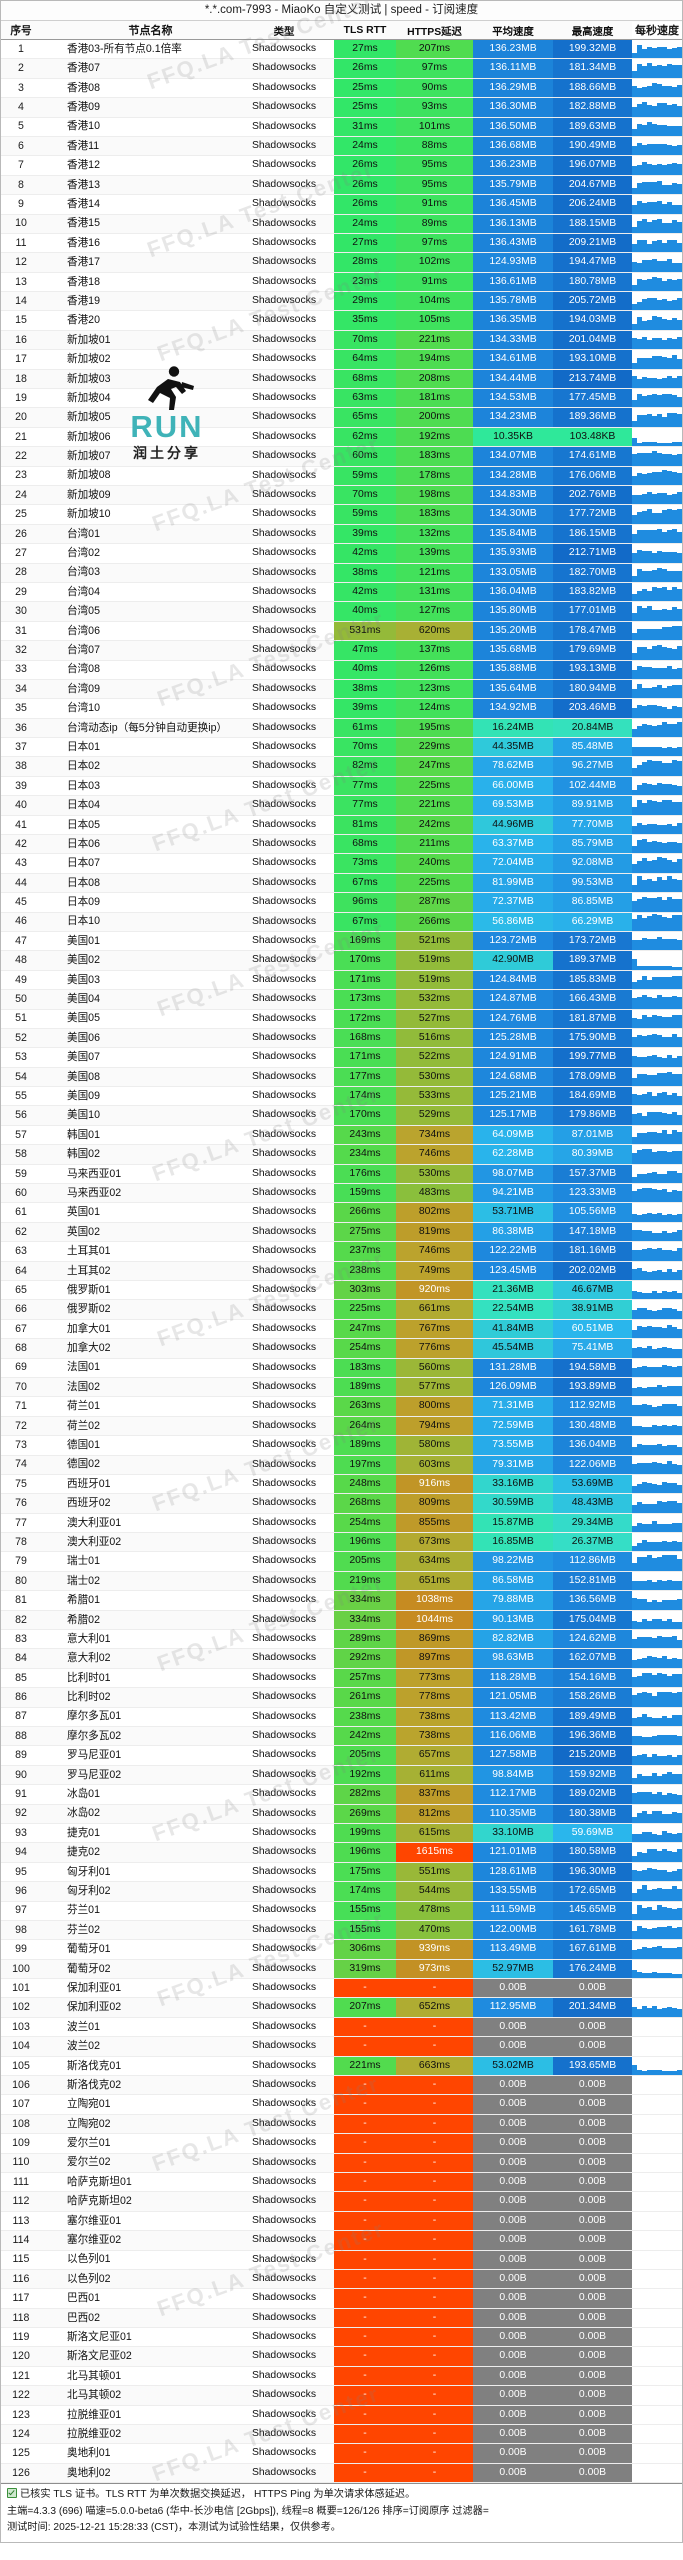 This screenshot has height=2560, width=683. I want to click on table-row: 120 斯洛文尼亚02 Shadowsocks - -0.00B 0.00B, so click(341, 2357).